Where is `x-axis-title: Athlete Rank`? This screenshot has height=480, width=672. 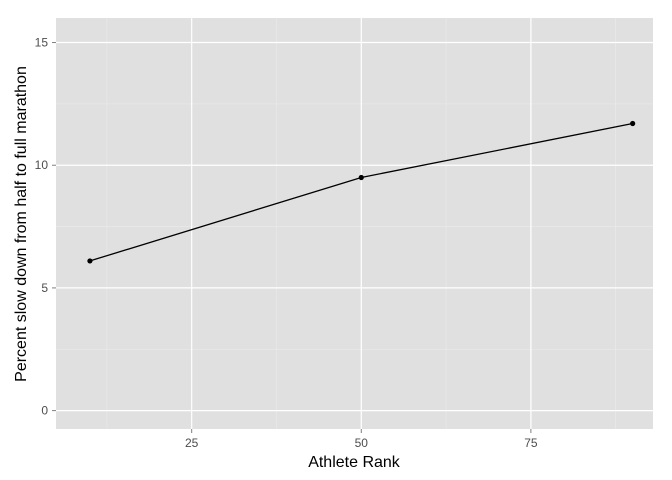 x-axis-title: Athlete Rank is located at coordinates (354, 462).